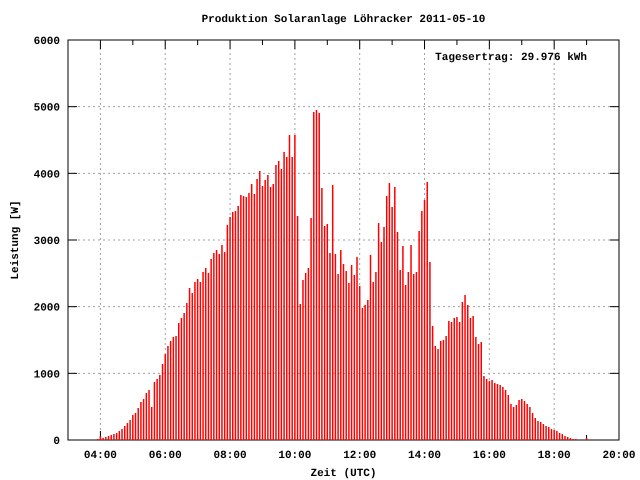 The height and width of the screenshot is (480, 640). Describe the element at coordinates (100, 456) in the screenshot. I see `x-tick-label: 04:00` at that location.